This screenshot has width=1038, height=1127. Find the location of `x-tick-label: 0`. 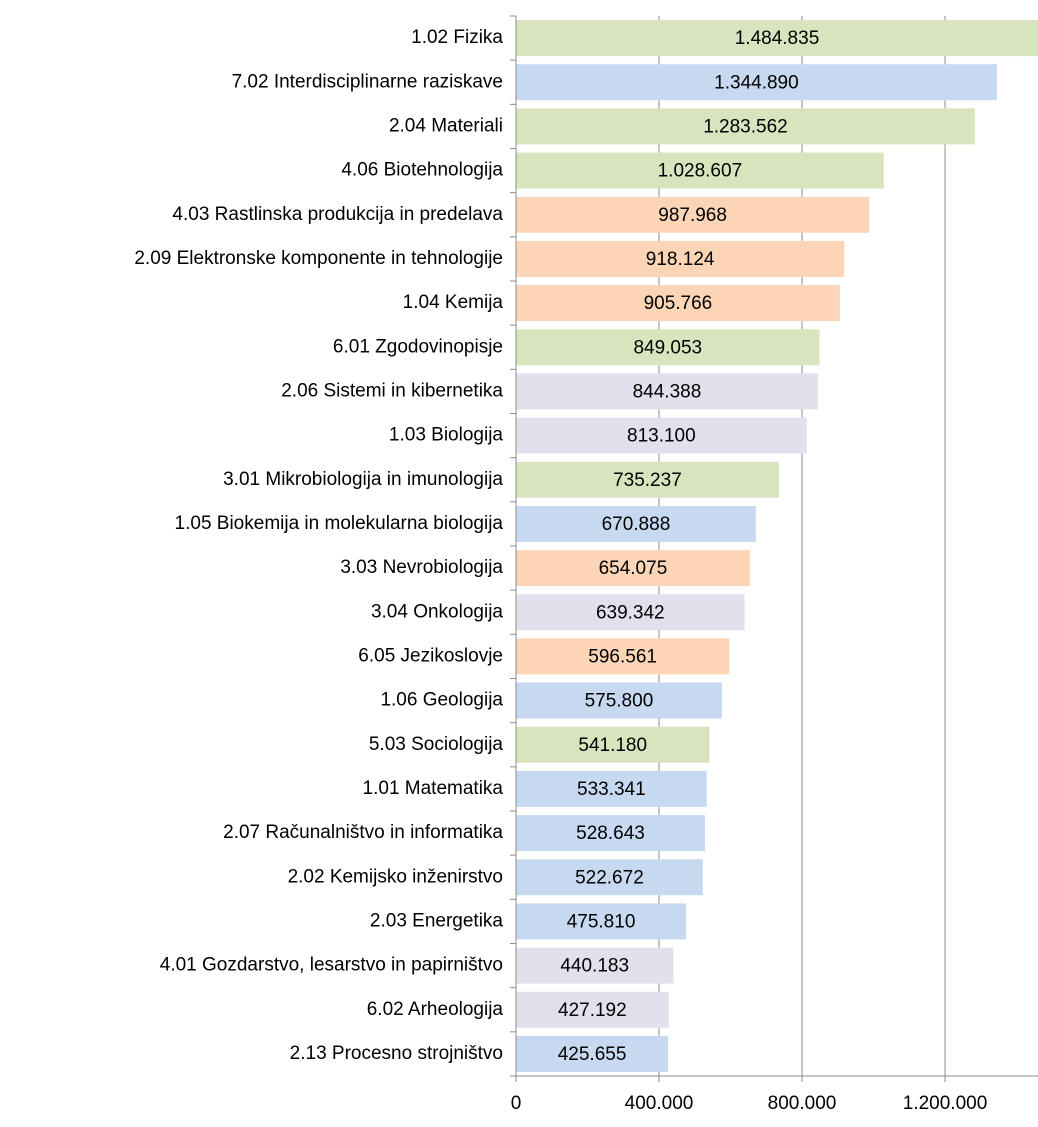

x-tick-label: 0 is located at coordinates (516, 1103).